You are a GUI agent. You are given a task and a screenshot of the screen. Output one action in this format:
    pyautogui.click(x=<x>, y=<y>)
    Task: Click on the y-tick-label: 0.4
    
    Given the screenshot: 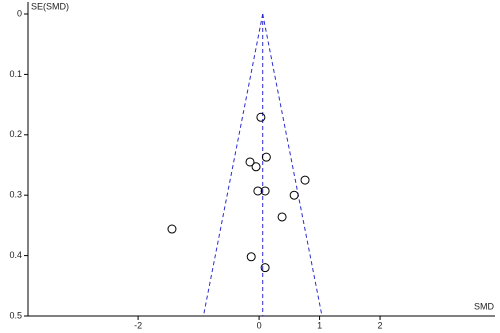 What is the action you would take?
    pyautogui.click(x=15, y=255)
    